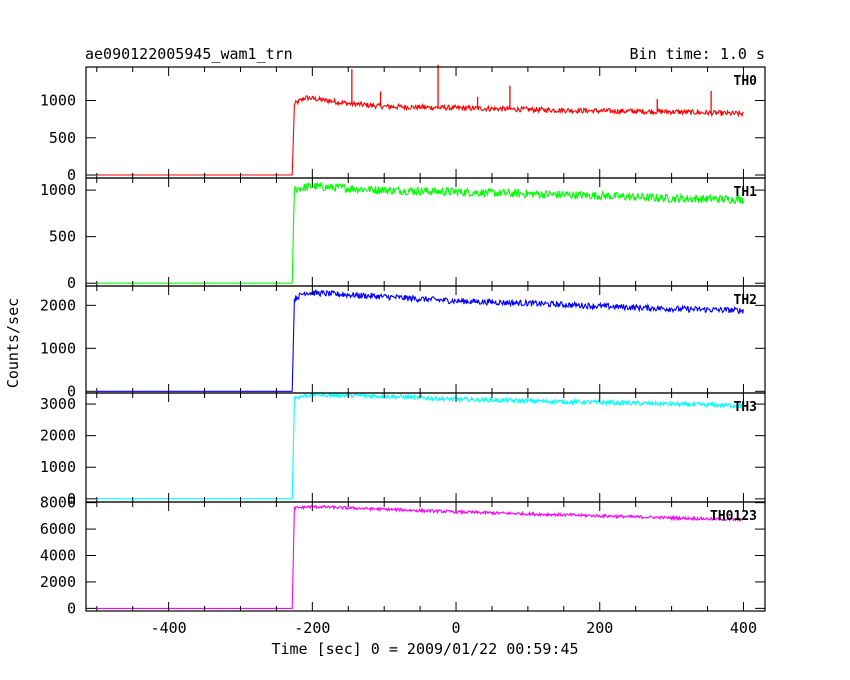 The width and height of the screenshot is (850, 680). Describe the element at coordinates (746, 192) in the screenshot. I see `channel-label-th1: TH1` at that location.